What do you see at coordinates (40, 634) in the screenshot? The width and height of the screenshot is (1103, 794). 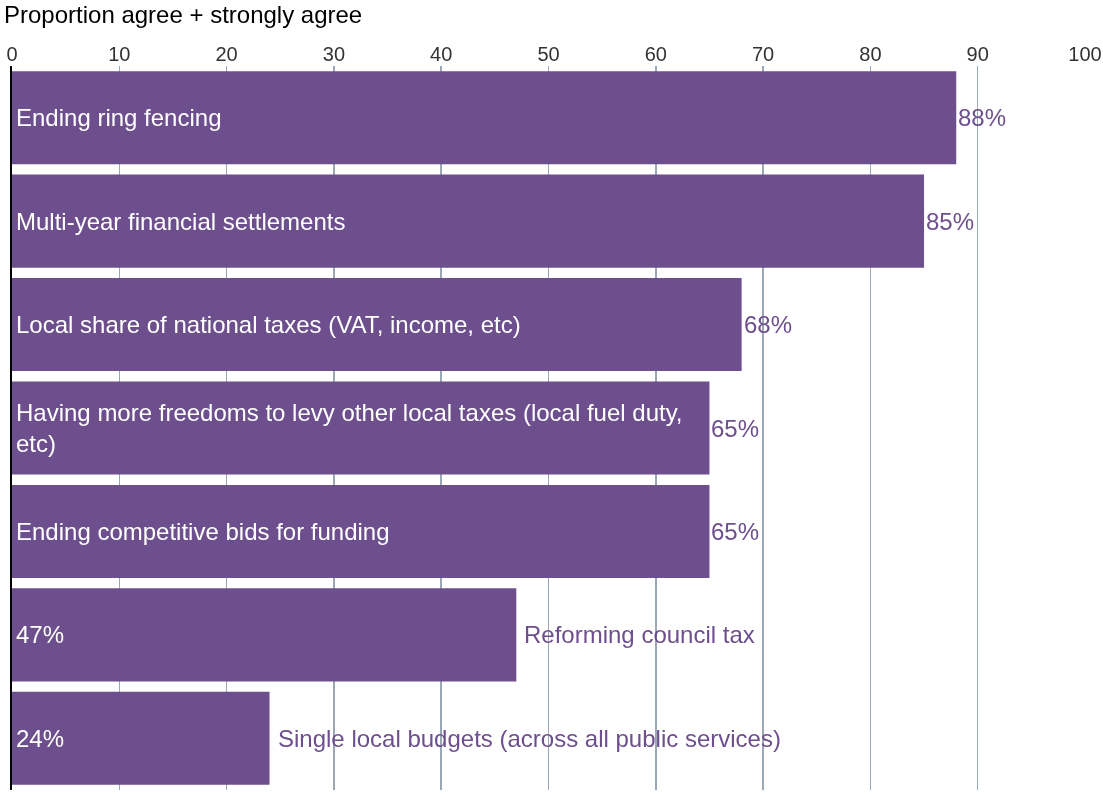 I see `data-label: 47%` at bounding box center [40, 634].